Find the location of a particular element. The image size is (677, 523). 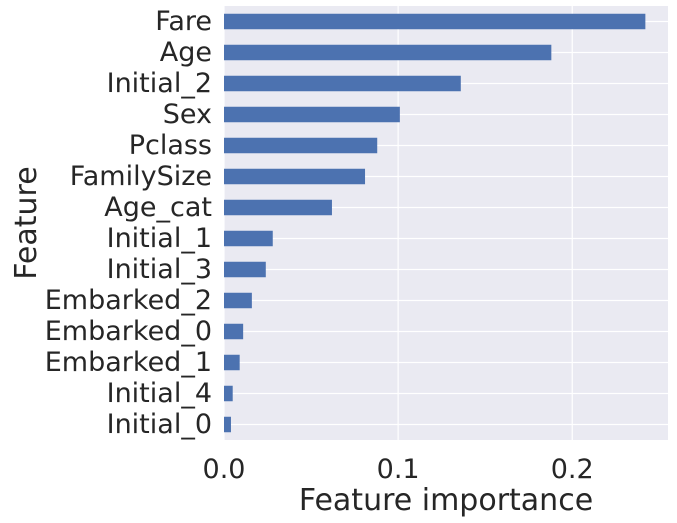

x-tick-label-2: 0.2 is located at coordinates (572, 469).